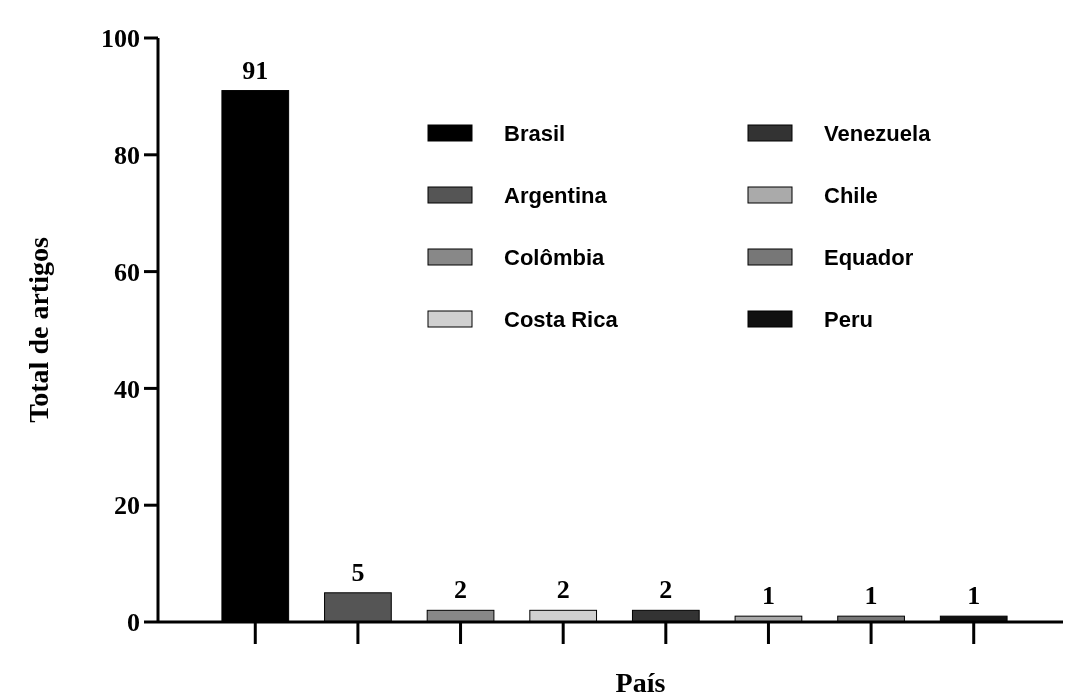 The height and width of the screenshot is (696, 1071). What do you see at coordinates (556, 195) in the screenshot?
I see `legend-label: Argentina` at bounding box center [556, 195].